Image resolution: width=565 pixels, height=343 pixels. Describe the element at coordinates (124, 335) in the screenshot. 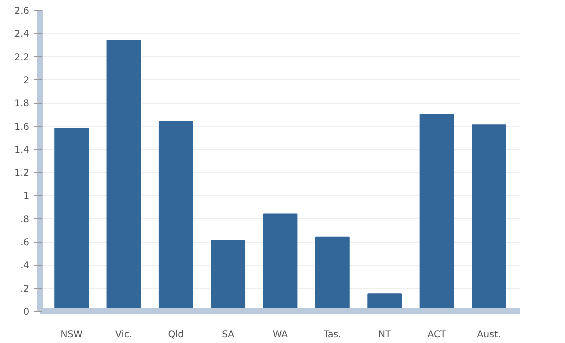

I see `x-tick-label: Vic.` at that location.